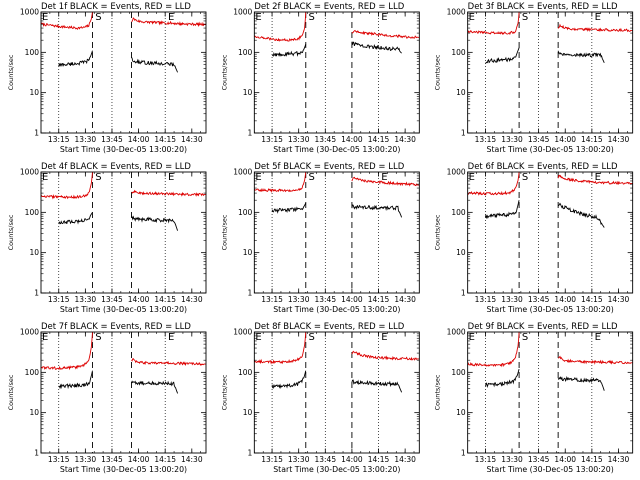  Describe the element at coordinates (543, 7) in the screenshot. I see `panel-title: Det 3f BLACK = Events, RED = LLD` at that location.